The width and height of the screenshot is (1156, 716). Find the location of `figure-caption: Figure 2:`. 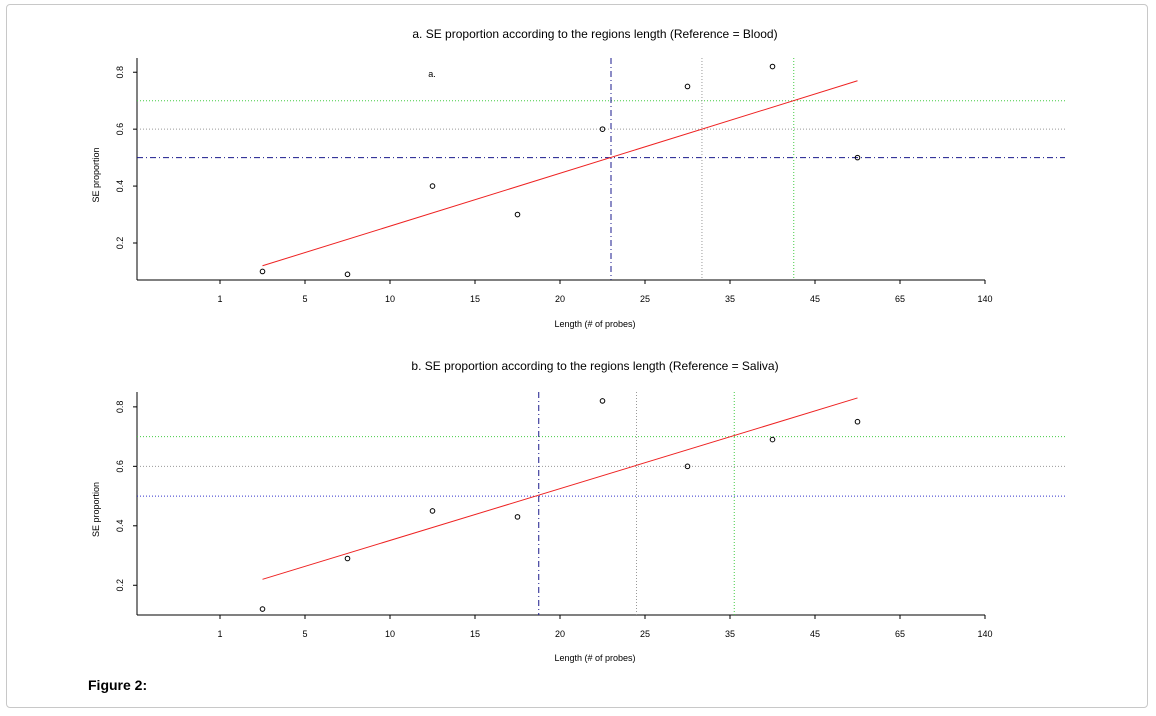

figure-caption: Figure 2: is located at coordinates (118, 685).